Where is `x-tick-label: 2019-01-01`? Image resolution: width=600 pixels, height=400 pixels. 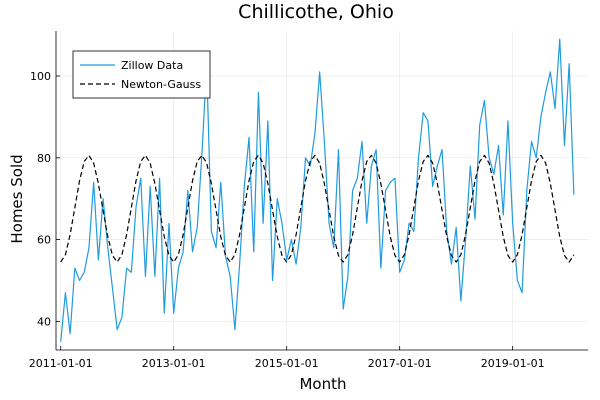
x-tick-label: 2019-01-01 is located at coordinates (513, 363).